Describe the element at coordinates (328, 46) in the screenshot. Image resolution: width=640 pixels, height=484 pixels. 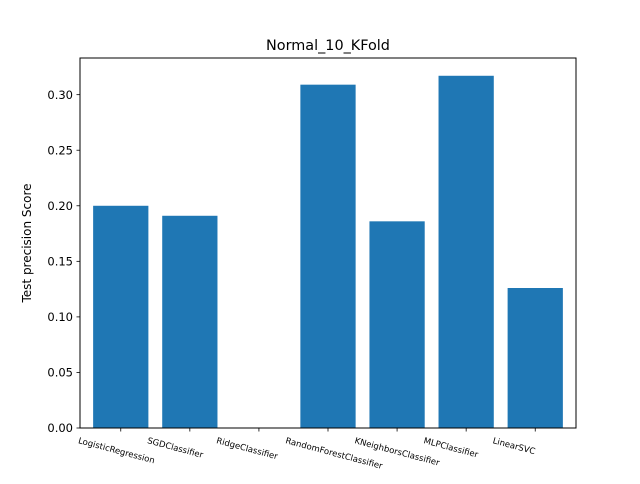
I see `chart-title: Normal_10_KFold` at that location.